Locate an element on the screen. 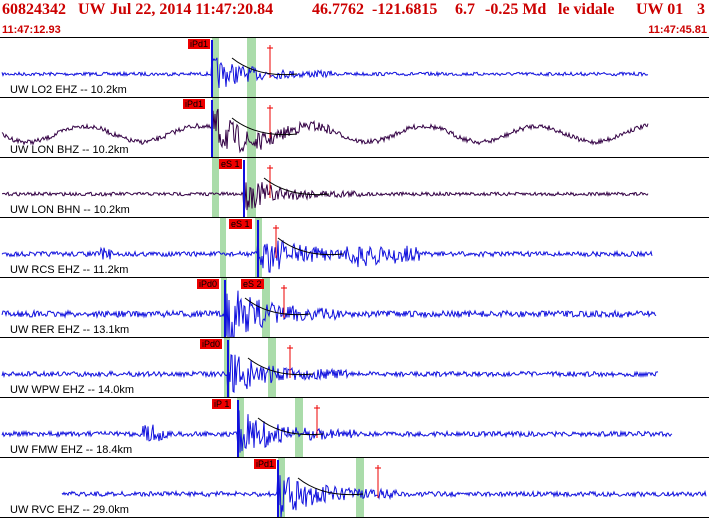 The width and height of the screenshot is (709, 518). seismogram-panel: iPd1 UW LO2 EHZ -- 10.2km is located at coordinates (354, 67).